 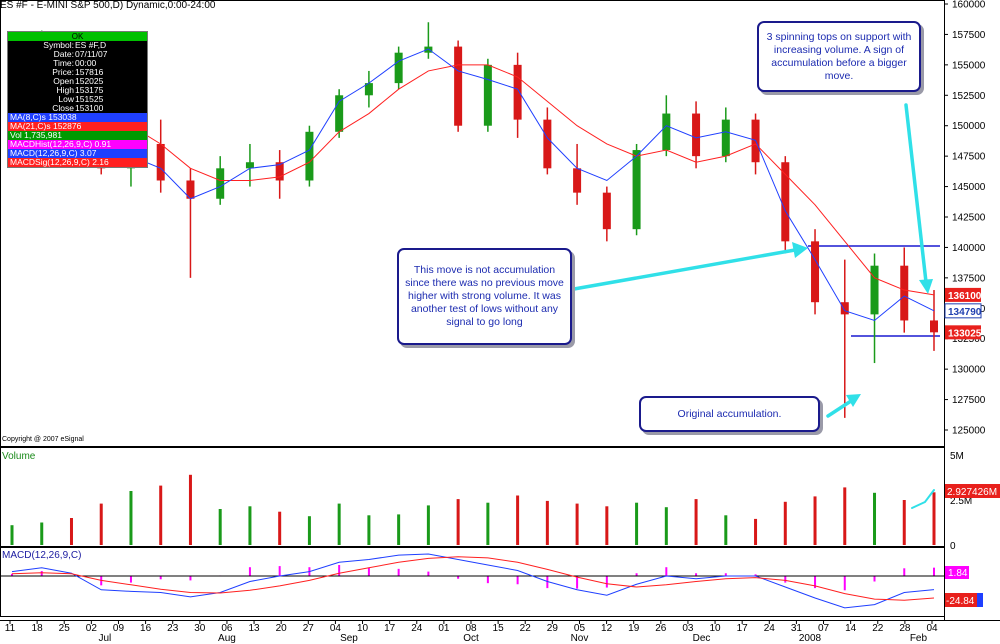 What do you see at coordinates (38, 628) in the screenshot?
I see `date-tick-label: 18` at bounding box center [38, 628].